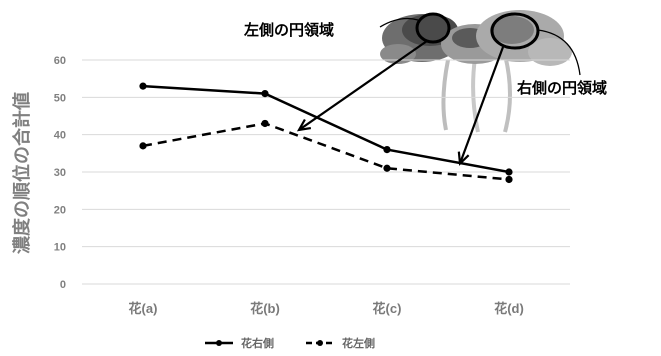 The width and height of the screenshot is (661, 356). What do you see at coordinates (288, 30) in the screenshot?
I see `annotation-left-circle: 左側の円領域` at bounding box center [288, 30].